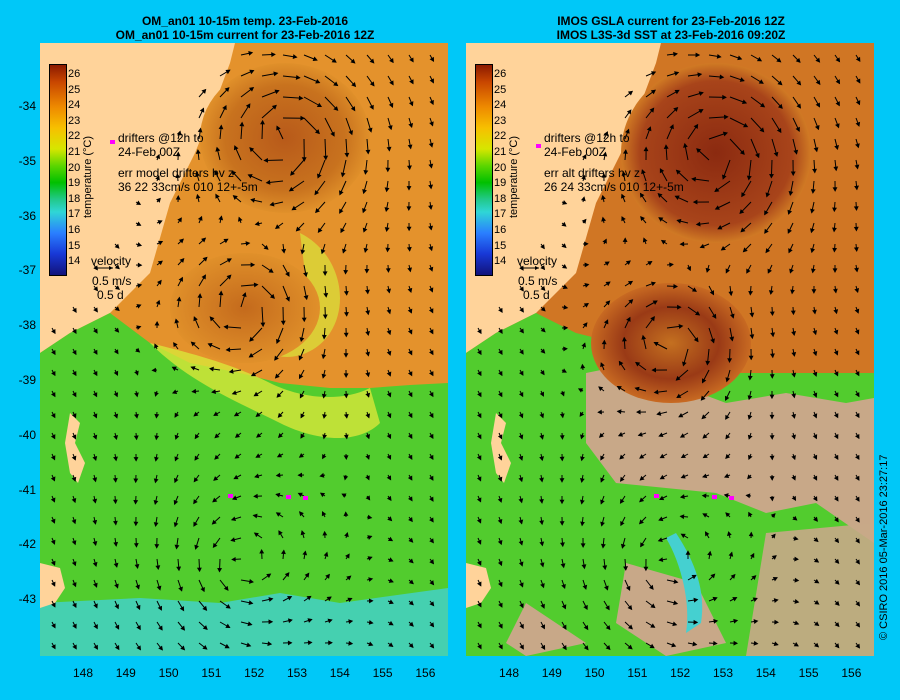  What do you see at coordinates (484, 170) in the screenshot?
I see `right-colorbar` at bounding box center [484, 170].